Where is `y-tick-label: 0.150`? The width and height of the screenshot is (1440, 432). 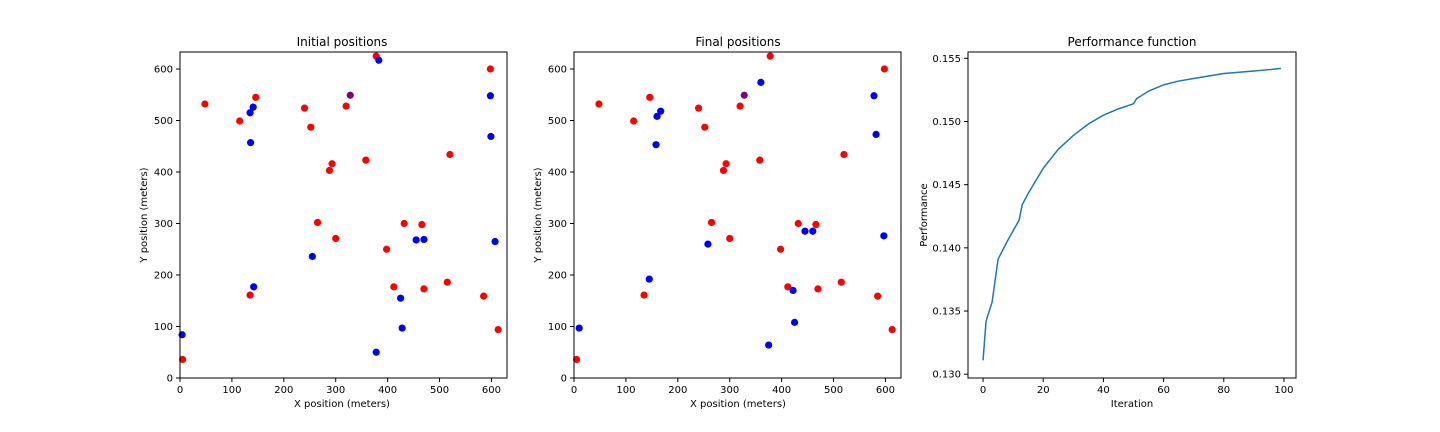 y-tick-label: 0.150 is located at coordinates (946, 122).